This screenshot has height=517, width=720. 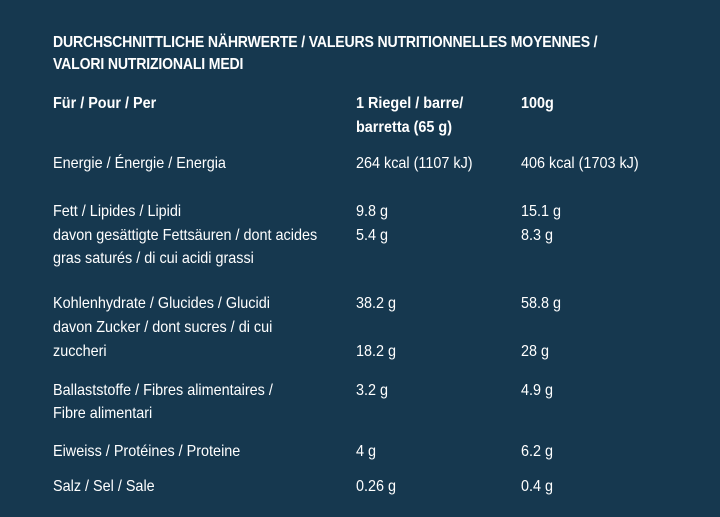 What do you see at coordinates (541, 303) in the screenshot?
I see `carbohydrates-per-100g: 58.8 g` at bounding box center [541, 303].